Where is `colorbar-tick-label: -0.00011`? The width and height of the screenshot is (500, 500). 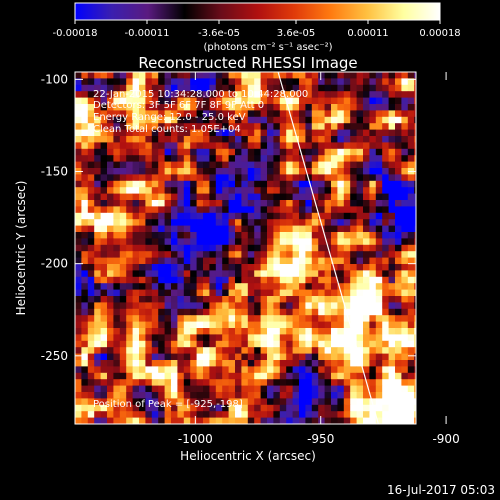 colorbar-tick-label: -0.00011 is located at coordinates (147, 33).